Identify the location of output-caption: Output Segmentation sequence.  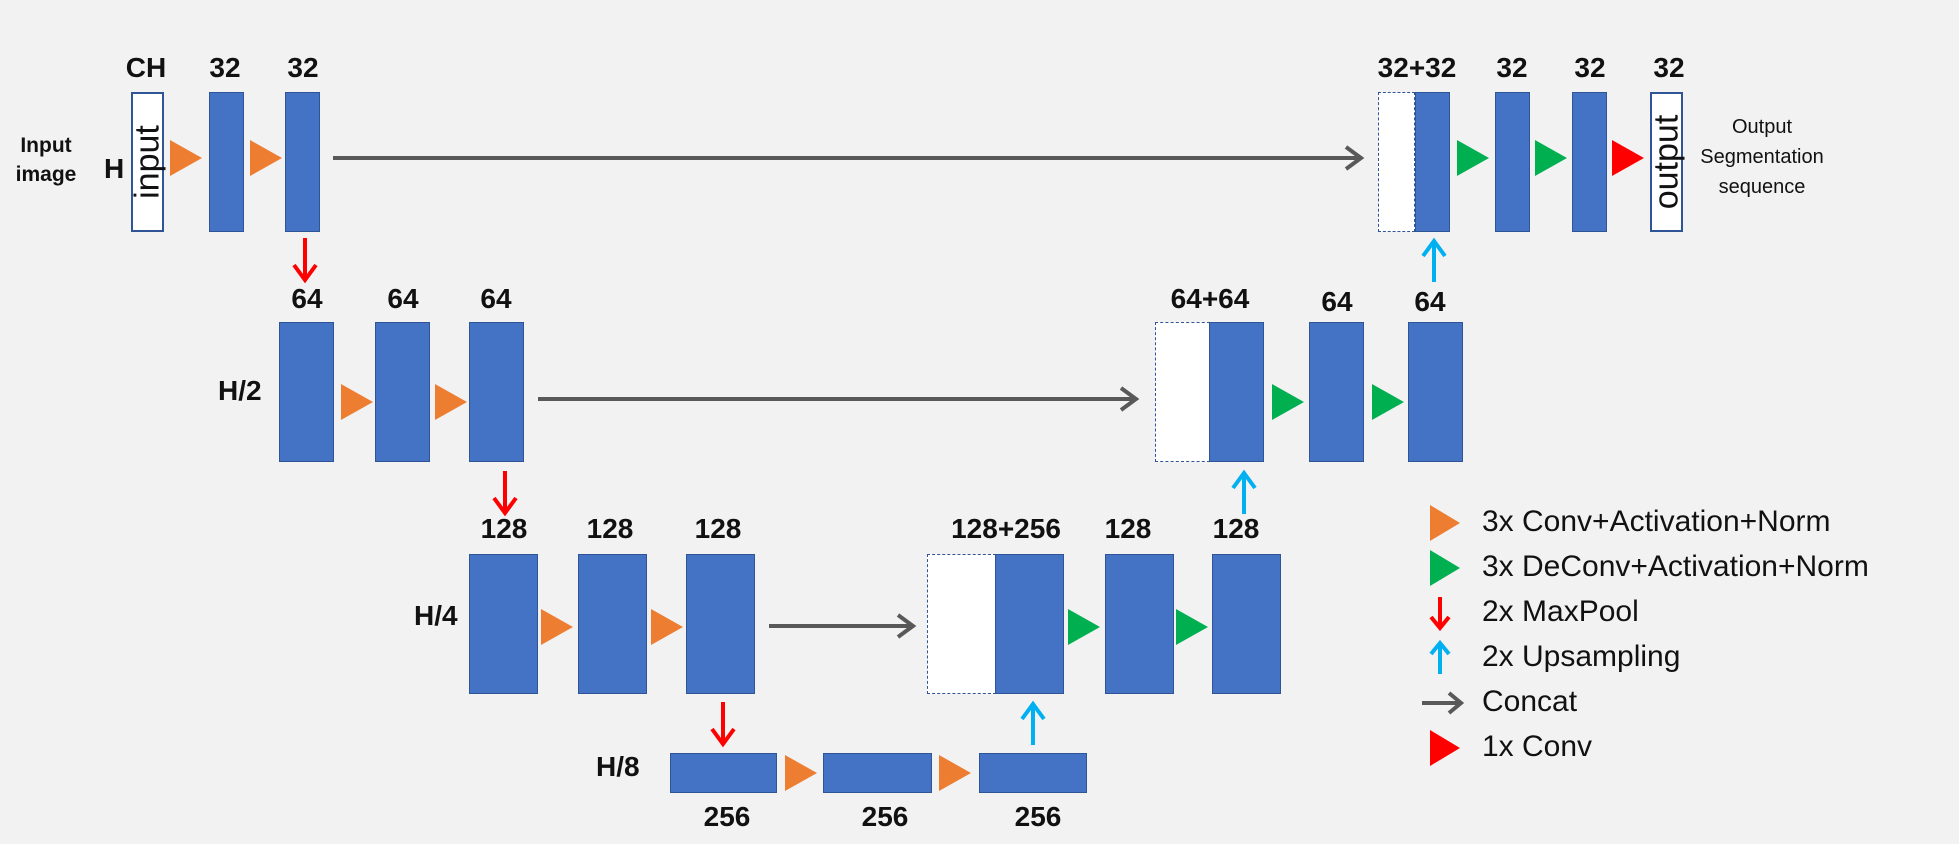
(1762, 157).